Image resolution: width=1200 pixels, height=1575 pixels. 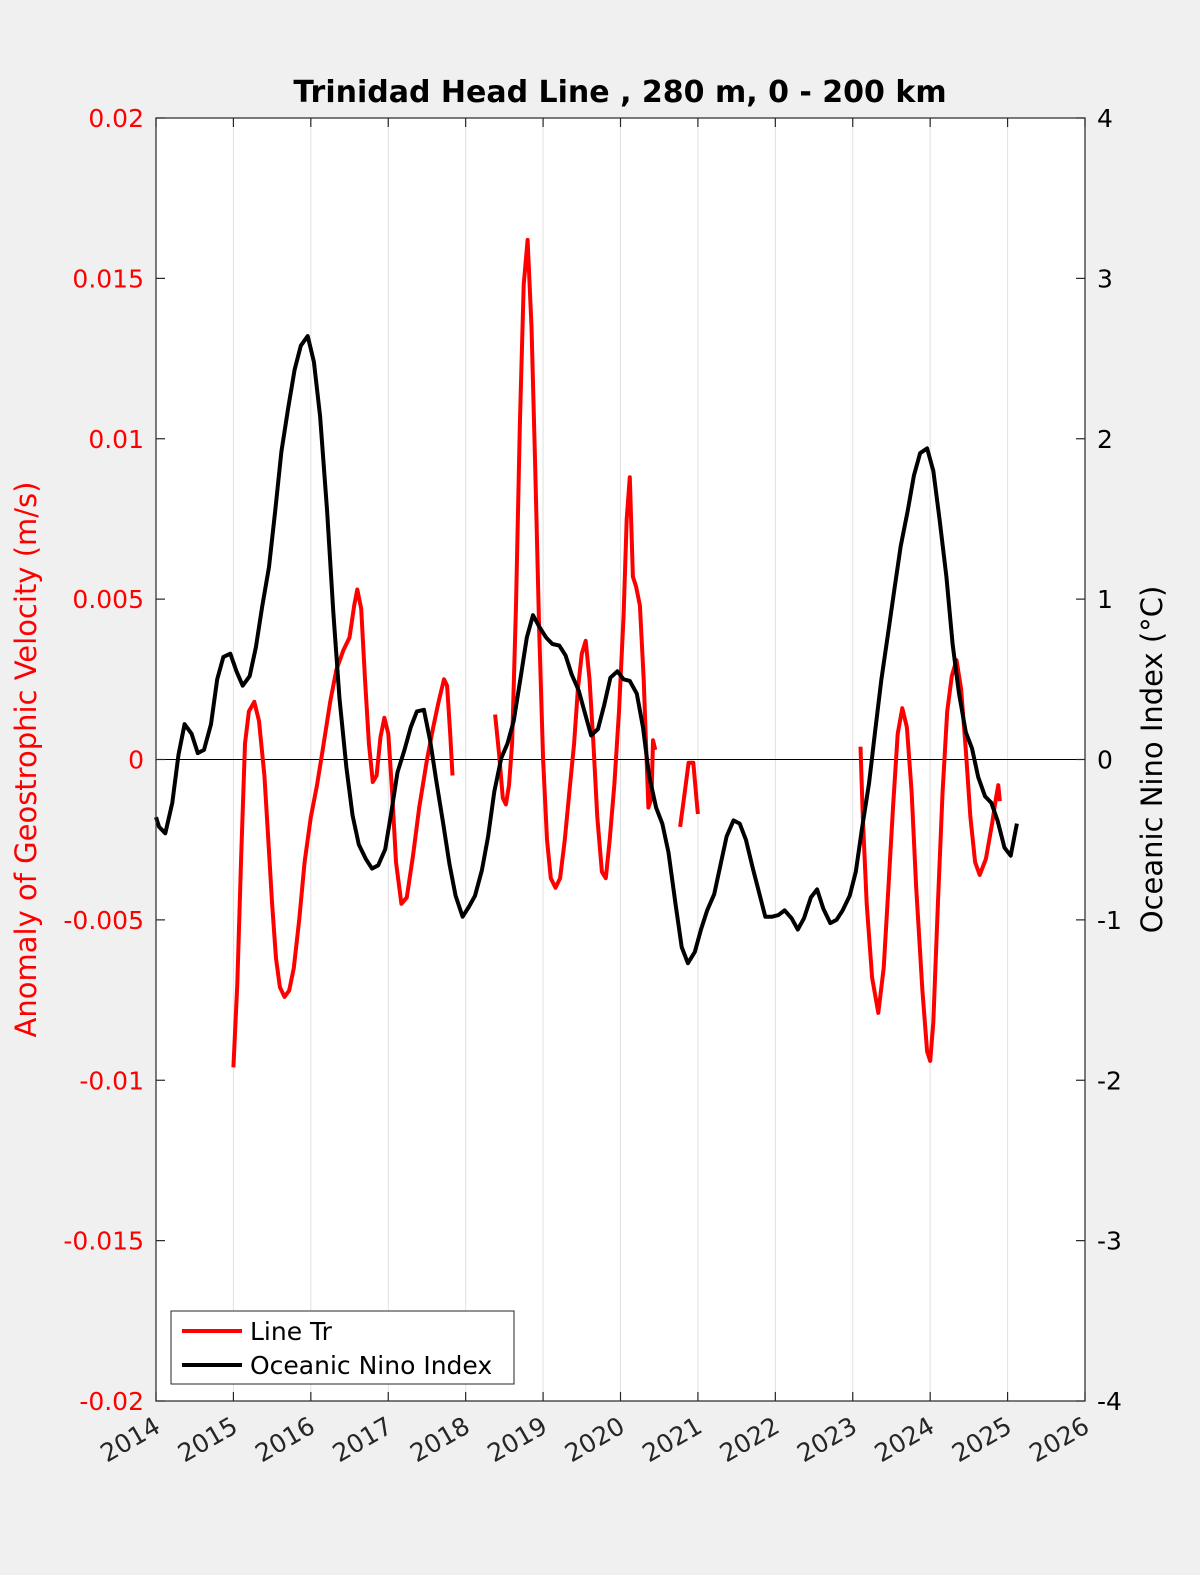 What do you see at coordinates (291, 1331) in the screenshot?
I see `legend-label-line-tr: Line Tr` at bounding box center [291, 1331].